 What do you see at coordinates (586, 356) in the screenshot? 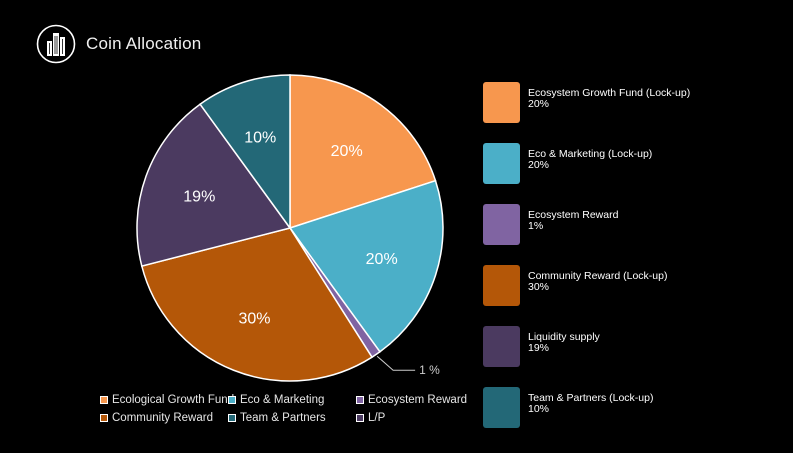
I see `allocation-item: Liquidity supply 19%` at bounding box center [586, 356].